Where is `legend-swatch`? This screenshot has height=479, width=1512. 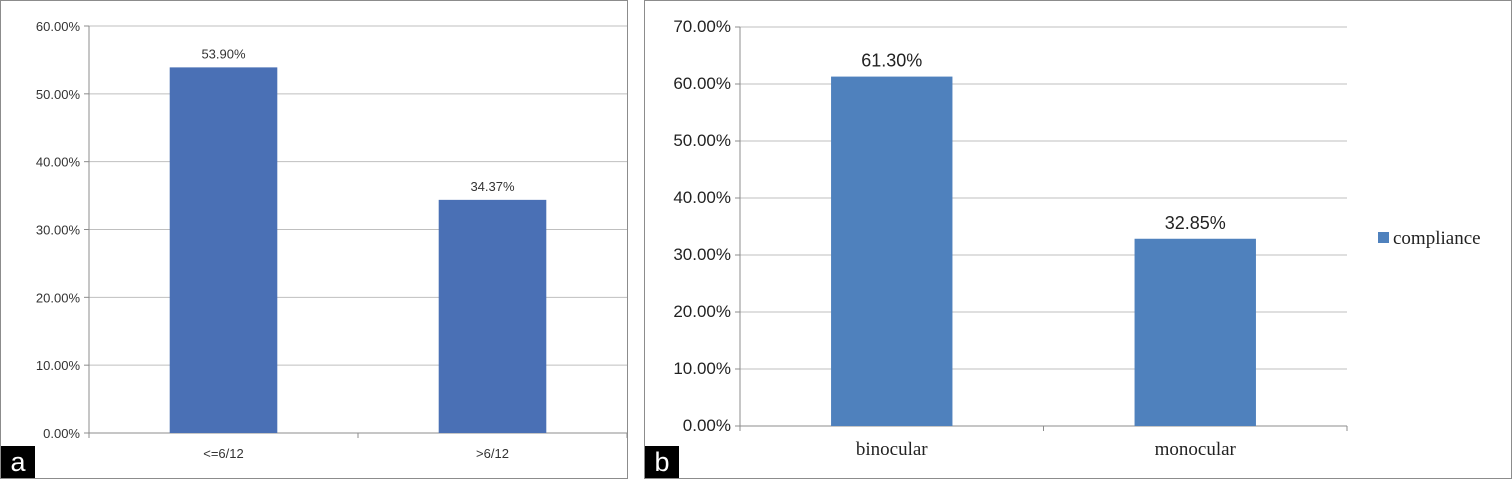
legend-swatch is located at coordinates (1383, 237).